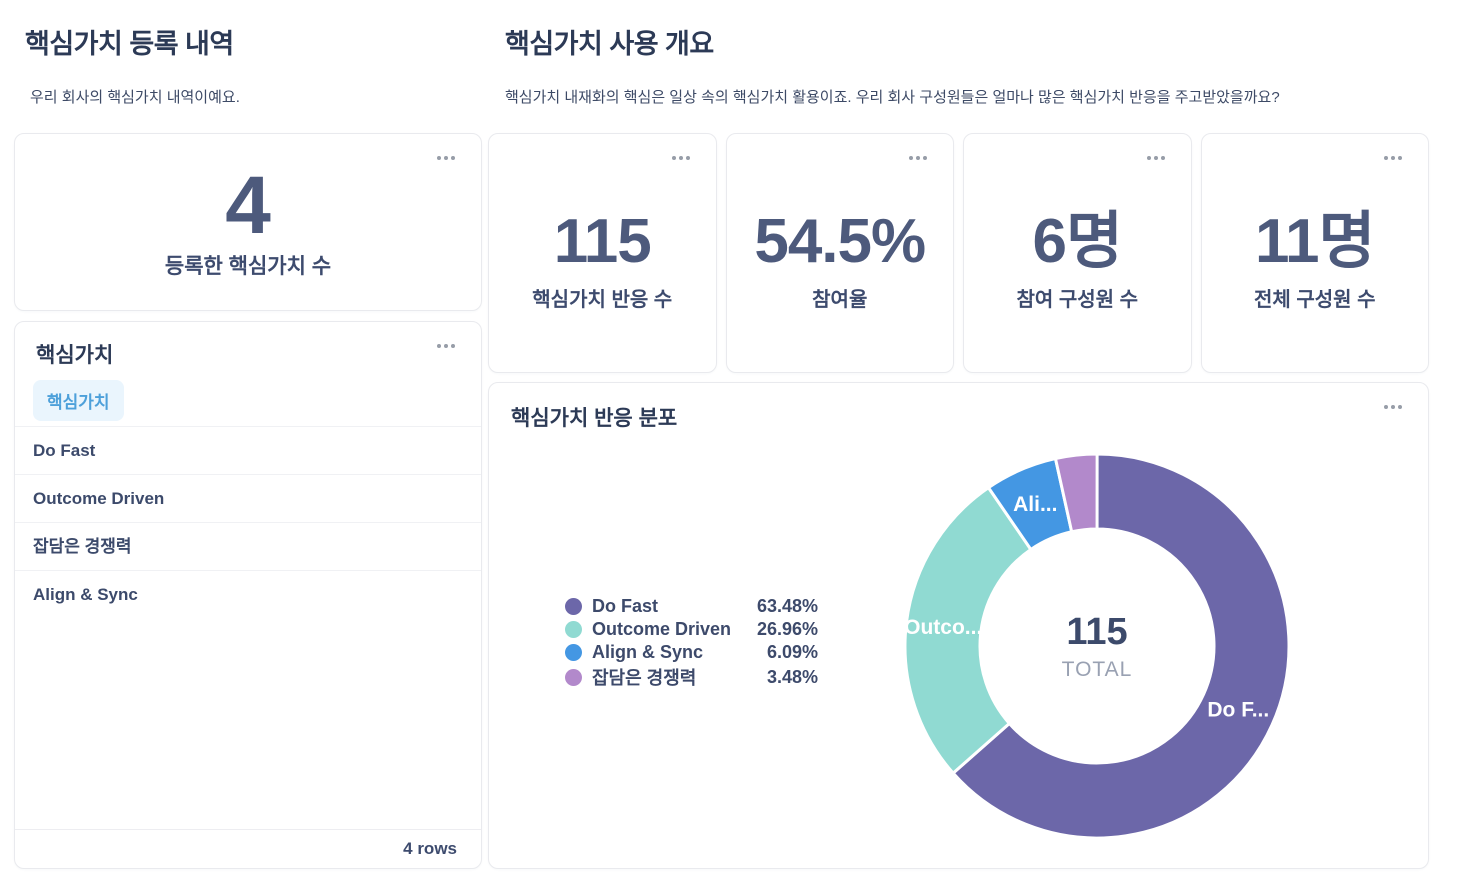 This screenshot has height=879, width=1461. What do you see at coordinates (644, 678) in the screenshot?
I see `legend-label: 잡담은 경쟁력` at bounding box center [644, 678].